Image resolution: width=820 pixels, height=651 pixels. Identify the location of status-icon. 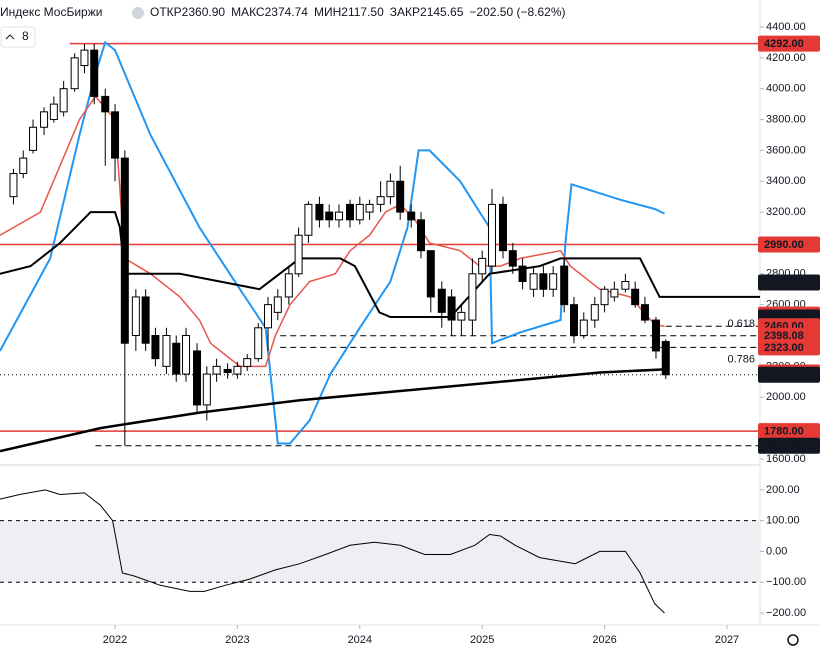
(138, 13).